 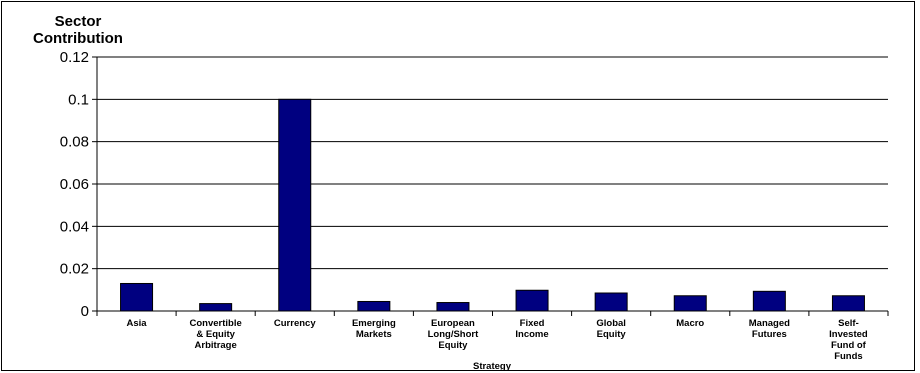 What do you see at coordinates (531, 334) in the screenshot?
I see `x-tick-label: Income` at bounding box center [531, 334].